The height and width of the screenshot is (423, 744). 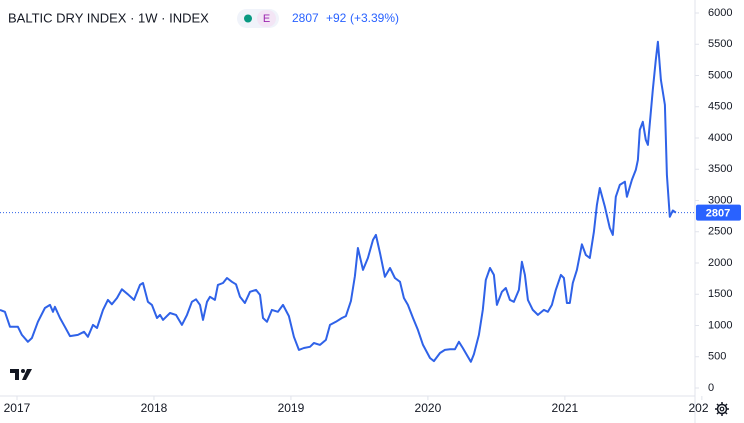 I want to click on y-tick-label: 4000, so click(x=720, y=138).